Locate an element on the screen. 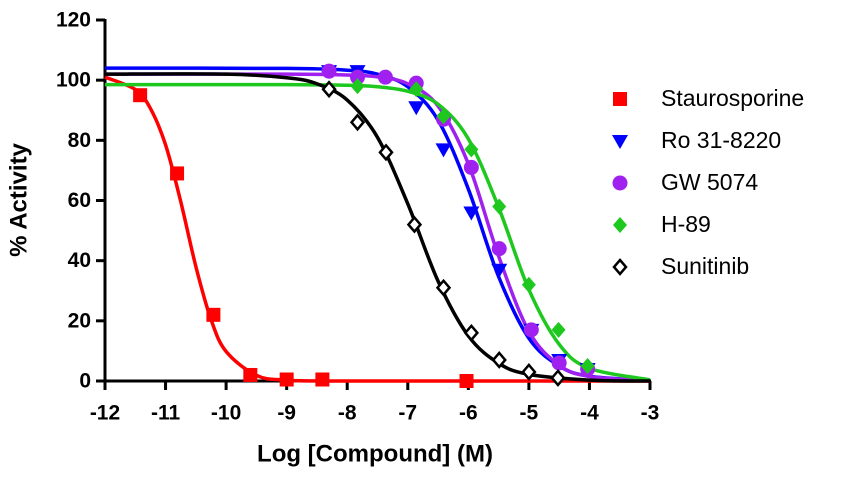  legend-label: Ro 31-8220 is located at coordinates (721, 140).